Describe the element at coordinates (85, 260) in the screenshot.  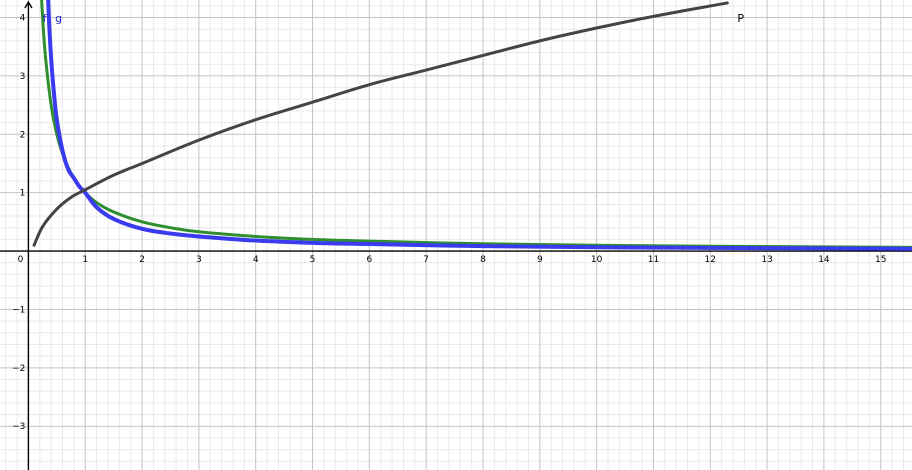
I see `x-tick-label: 1` at that location.